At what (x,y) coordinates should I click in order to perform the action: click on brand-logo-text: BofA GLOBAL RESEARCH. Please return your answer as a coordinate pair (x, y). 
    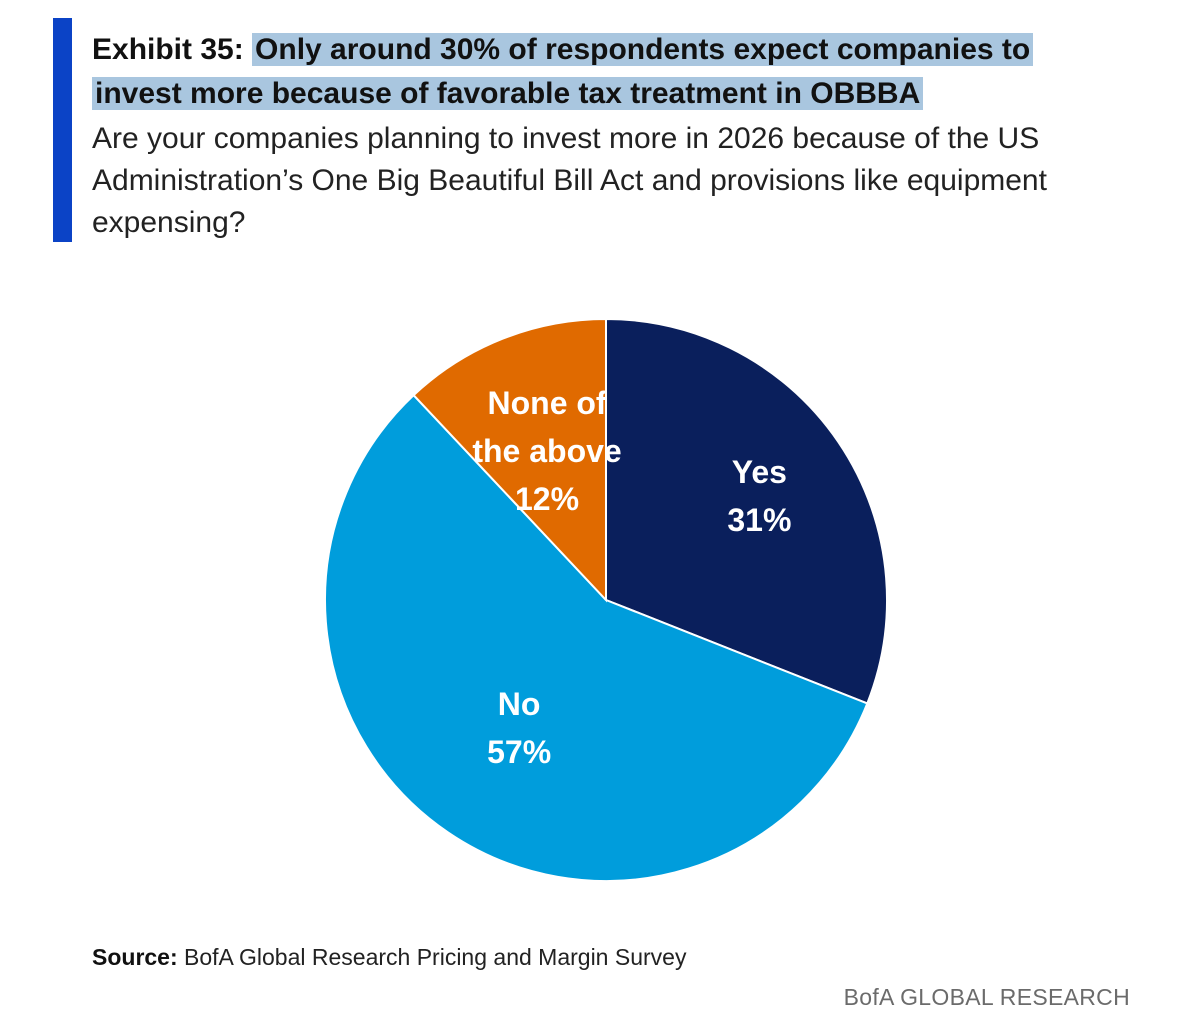
    Looking at the image, I should click on (986, 997).